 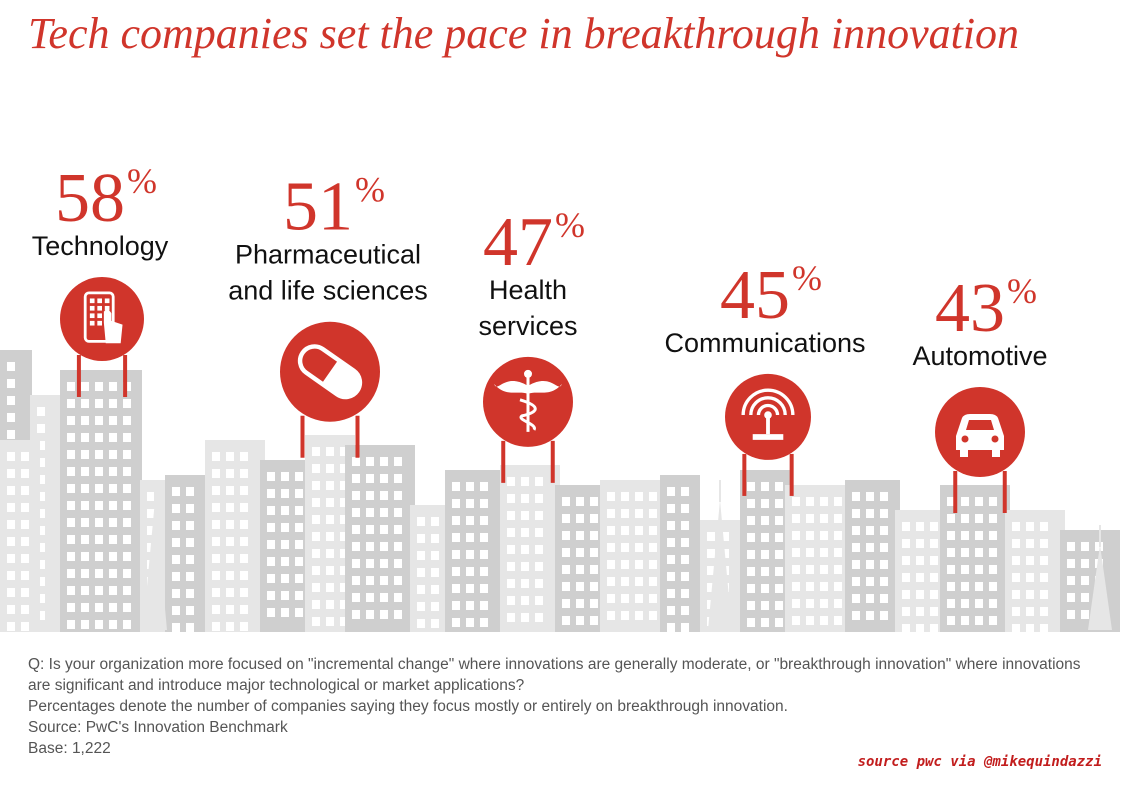 I want to click on data-label: 58, so click(x=90, y=198).